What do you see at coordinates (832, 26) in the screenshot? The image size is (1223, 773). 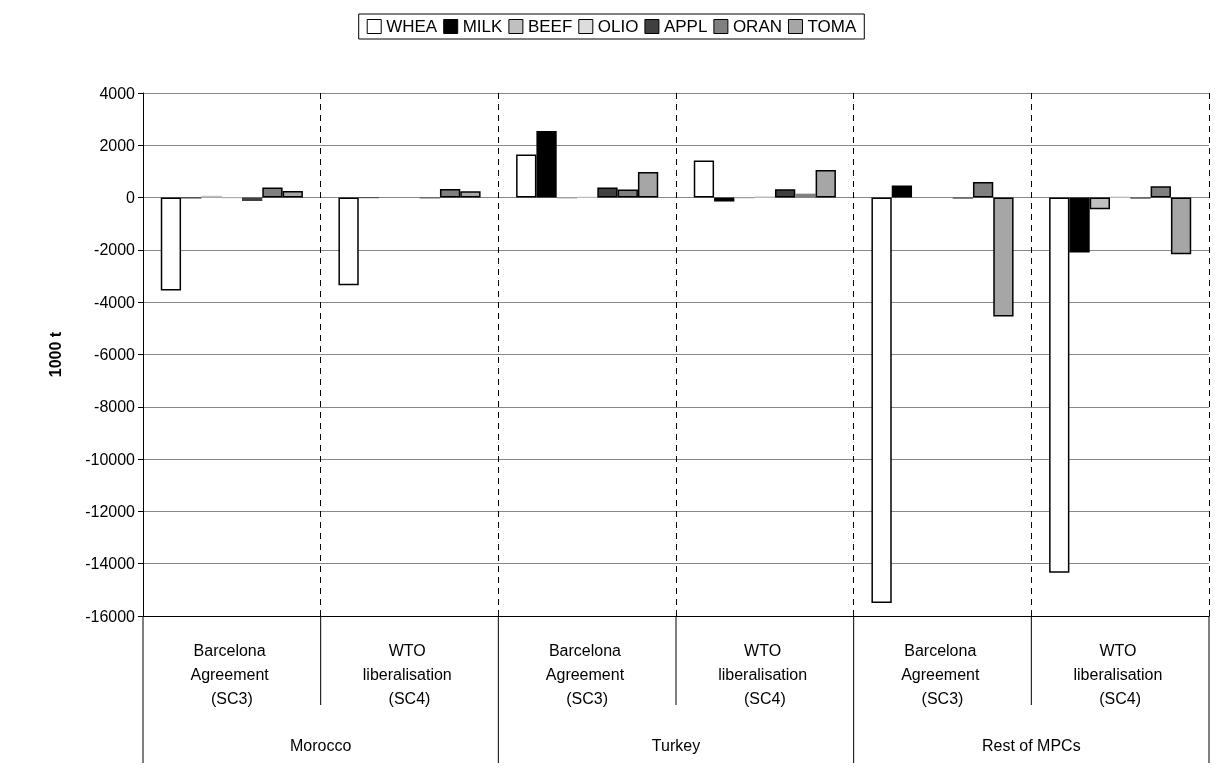 I see `legend-label: TOMA` at bounding box center [832, 26].